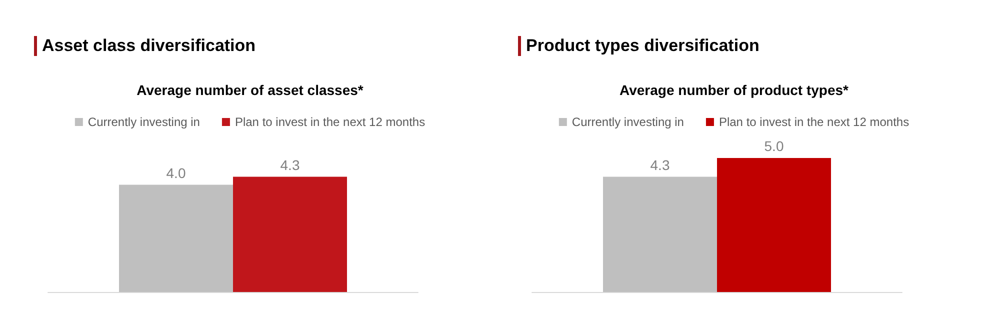 The image size is (984, 335). I want to click on chart-subtitle: Average number of asset classes*, so click(250, 90).